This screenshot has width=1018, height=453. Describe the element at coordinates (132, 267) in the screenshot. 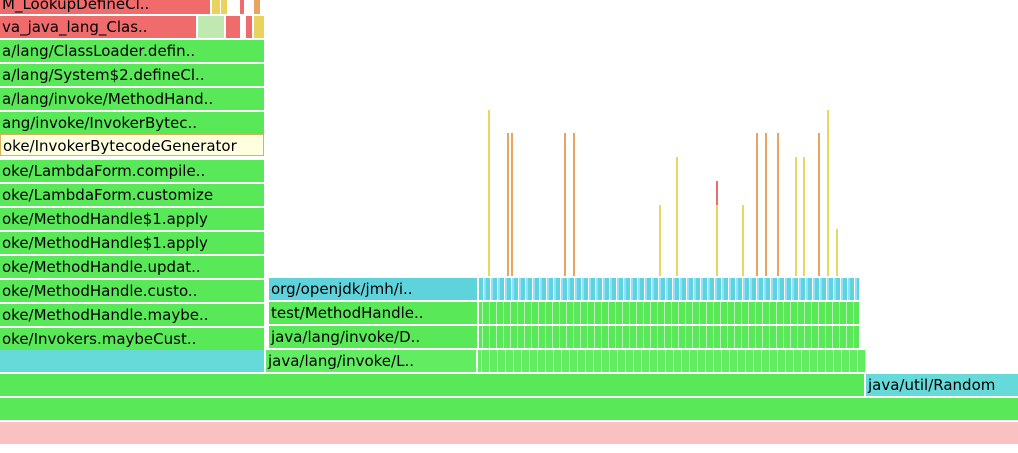

I see `frame-methodhandle-update: oke/MethodHandle.updat..` at that location.